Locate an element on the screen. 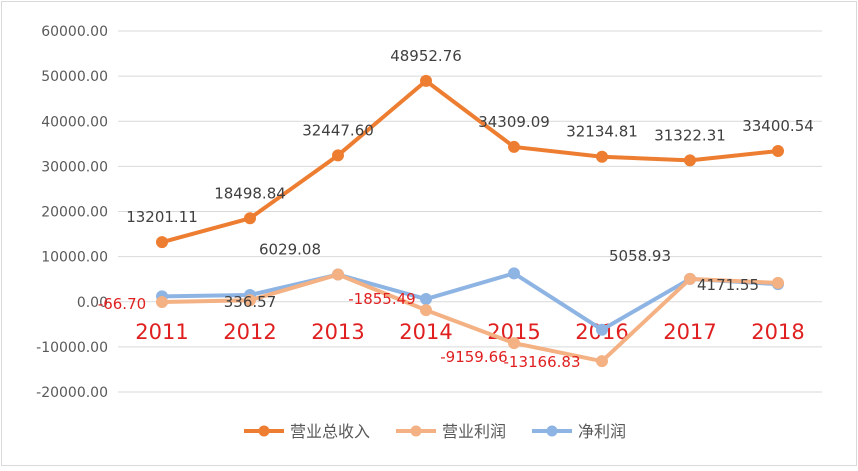 This screenshot has height=471, width=858. legend-label: 营业利润 is located at coordinates (474, 431).